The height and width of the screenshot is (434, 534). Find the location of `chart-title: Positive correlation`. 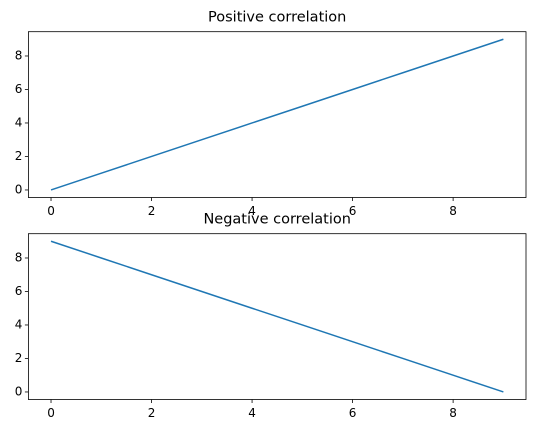

chart-title: Positive correlation is located at coordinates (277, 18).